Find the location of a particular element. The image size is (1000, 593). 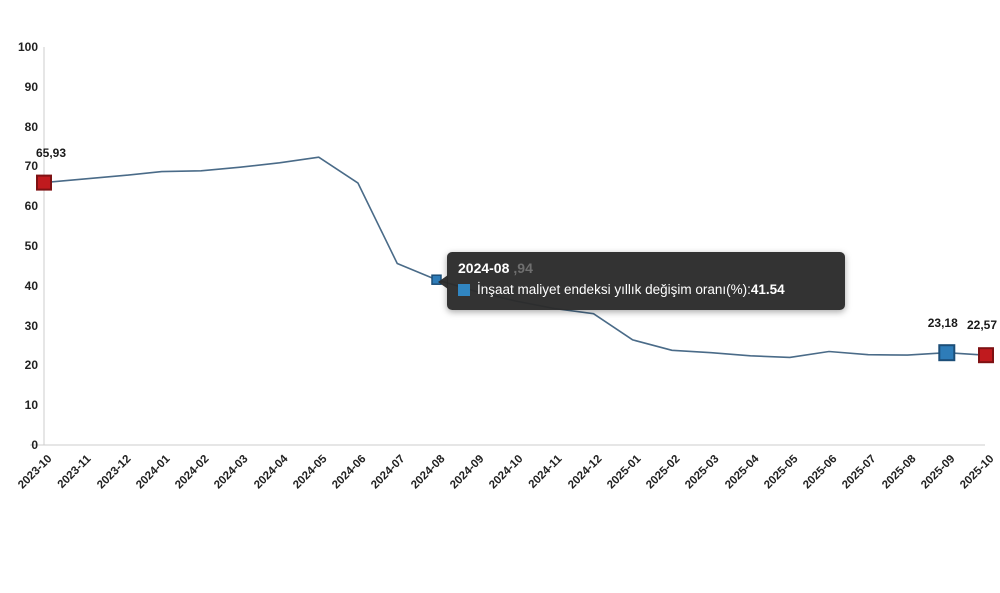

y-tick-label: 40 is located at coordinates (31, 285).